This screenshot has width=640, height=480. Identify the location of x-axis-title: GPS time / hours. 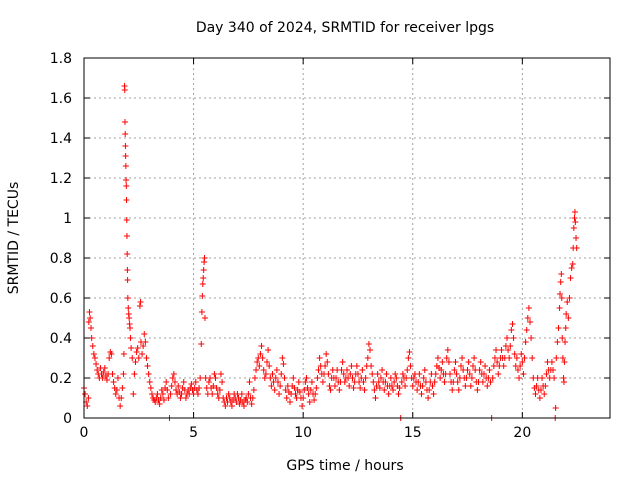
(344, 466).